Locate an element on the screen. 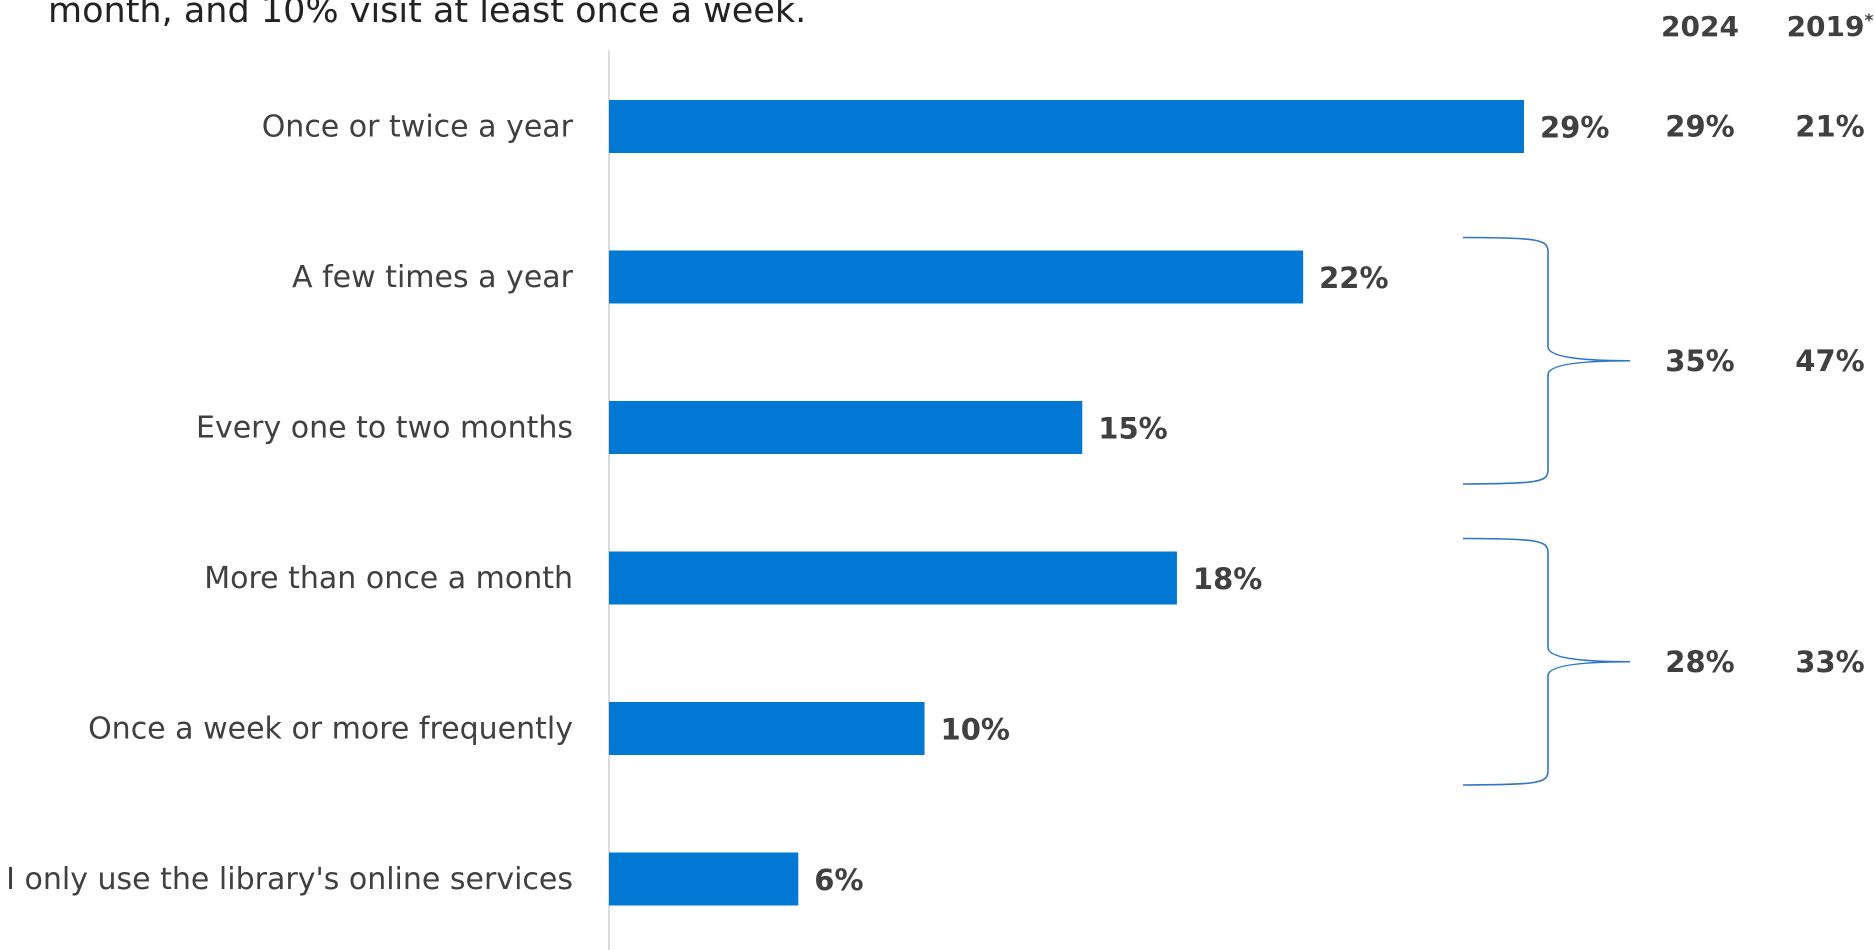 The image size is (1875, 950). bar-a-few-times-a-year is located at coordinates (956, 277).